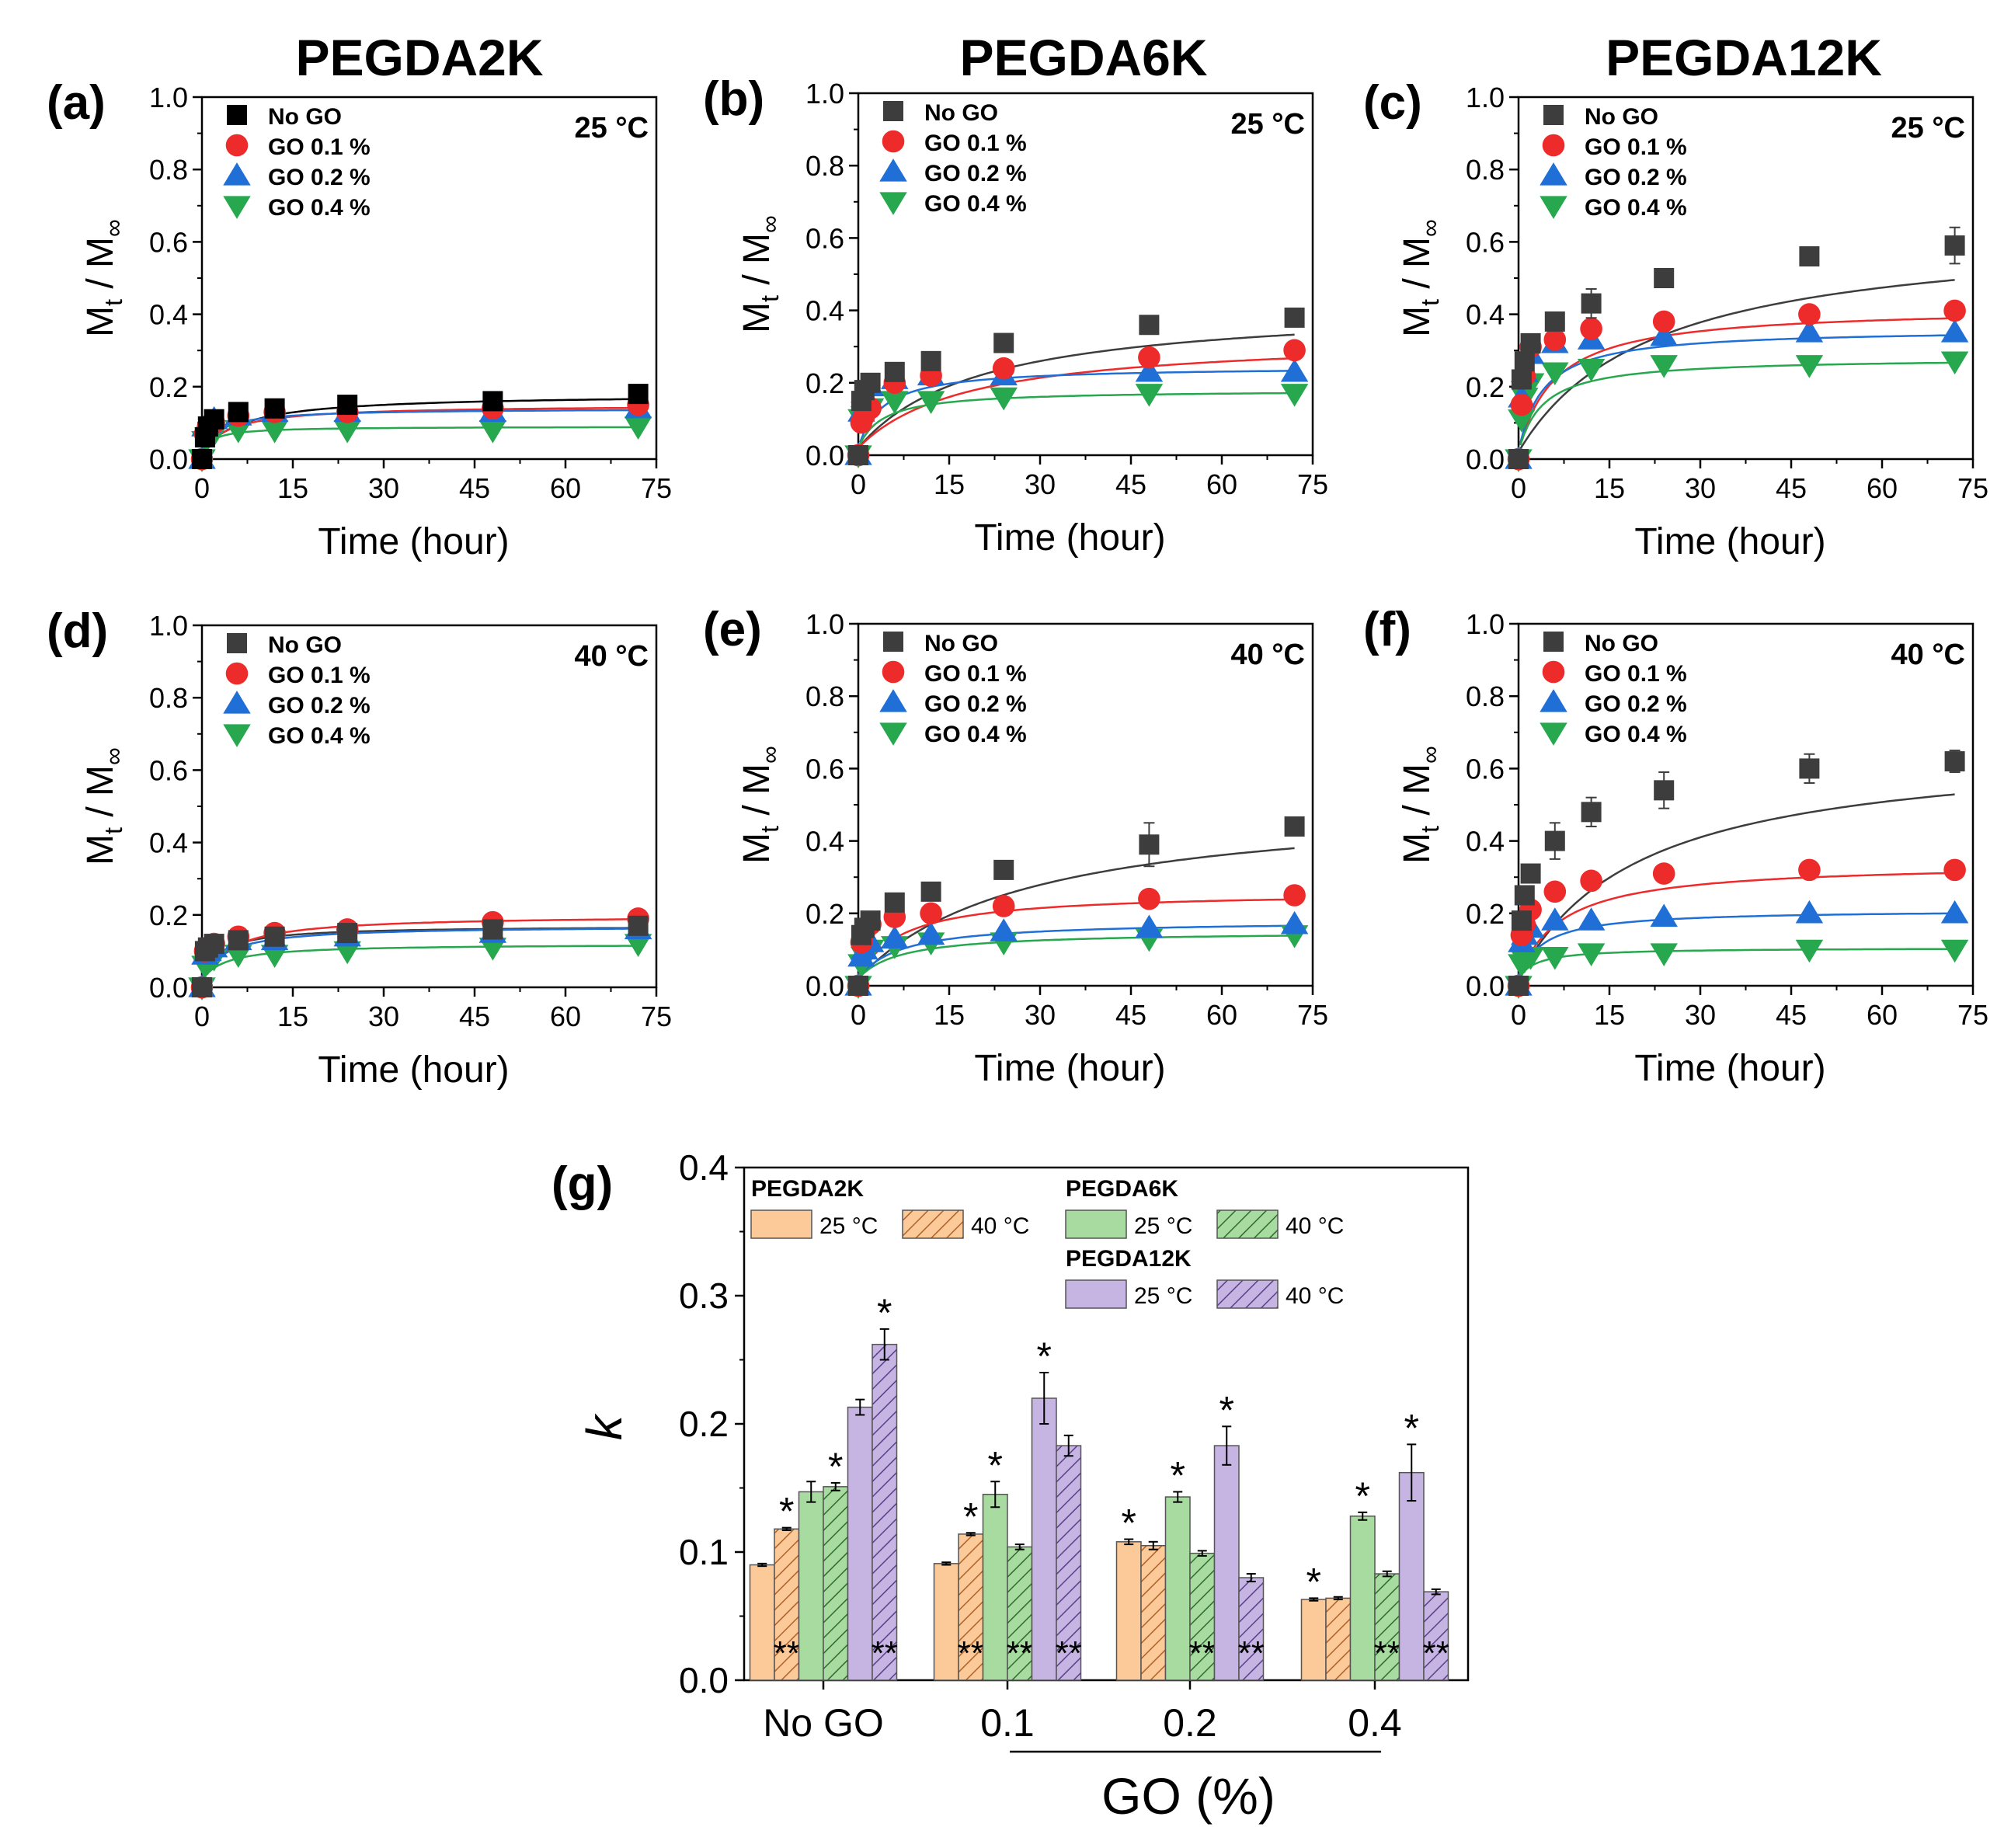  I want to click on x-tick-label: 0.2, so click(1190, 1723).